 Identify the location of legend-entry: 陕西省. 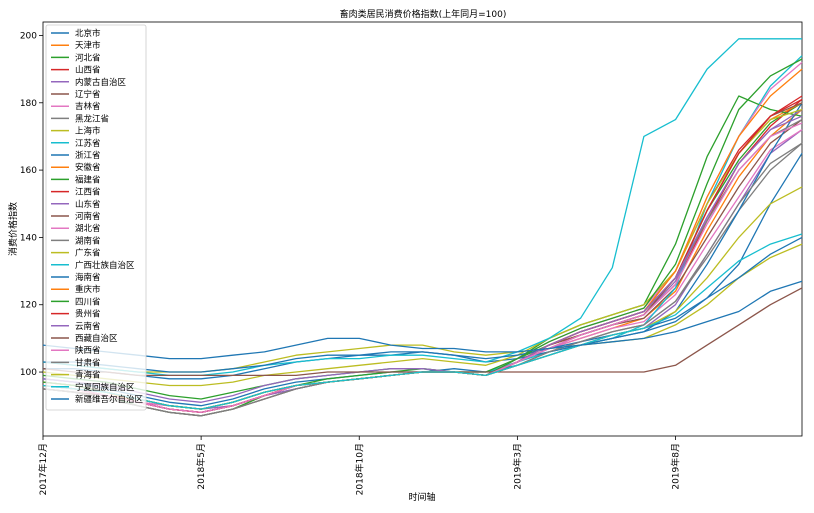
(88, 350).